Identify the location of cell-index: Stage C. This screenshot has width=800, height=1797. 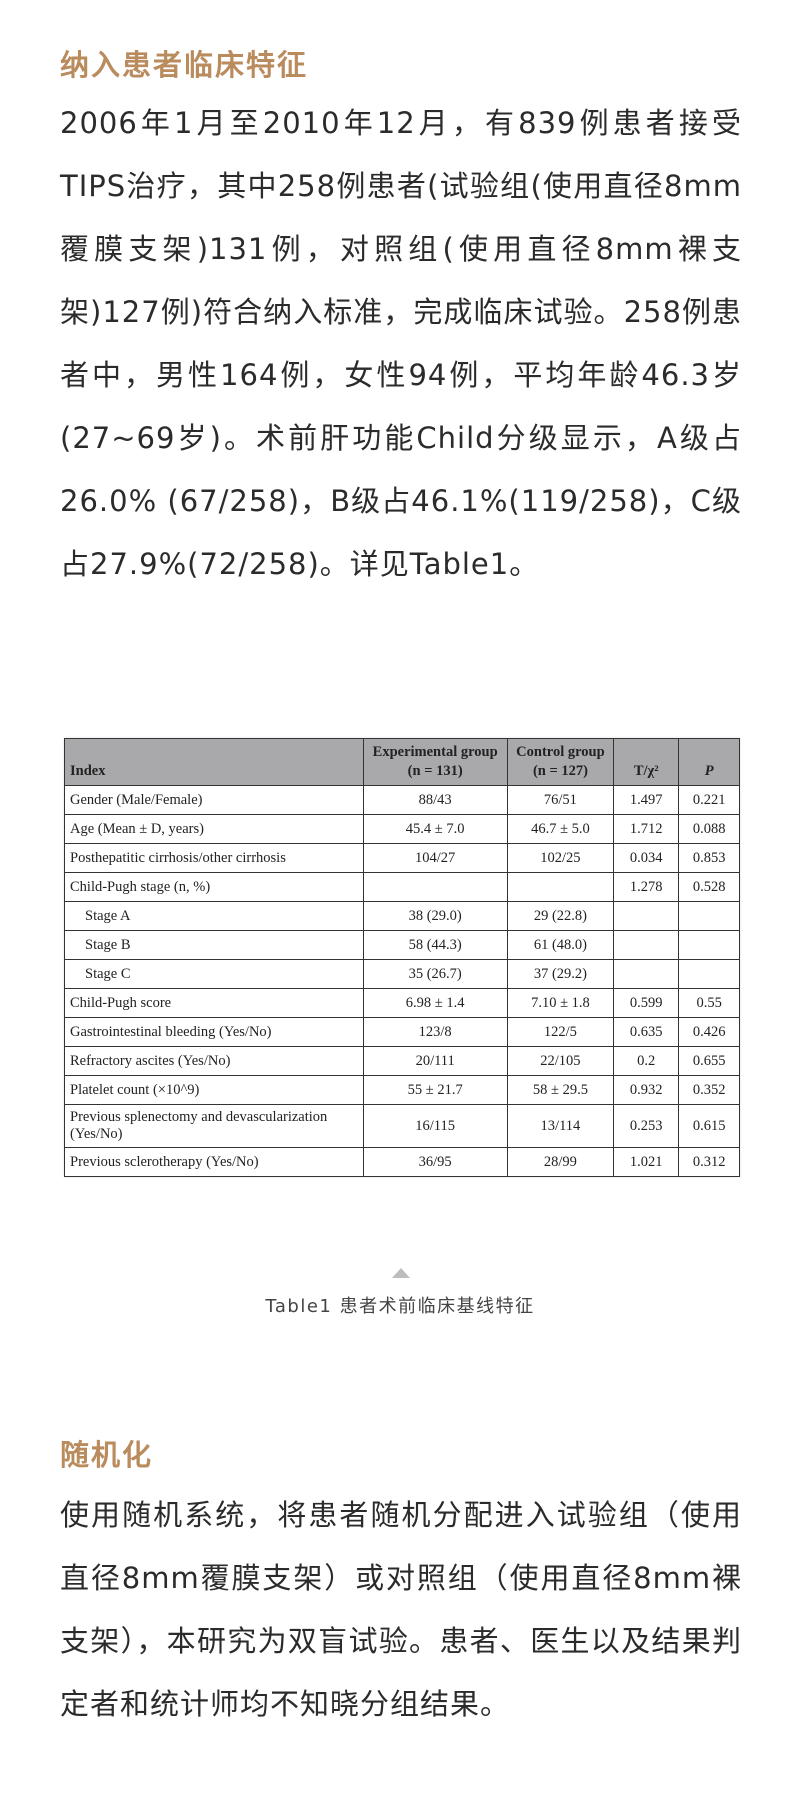
(214, 974).